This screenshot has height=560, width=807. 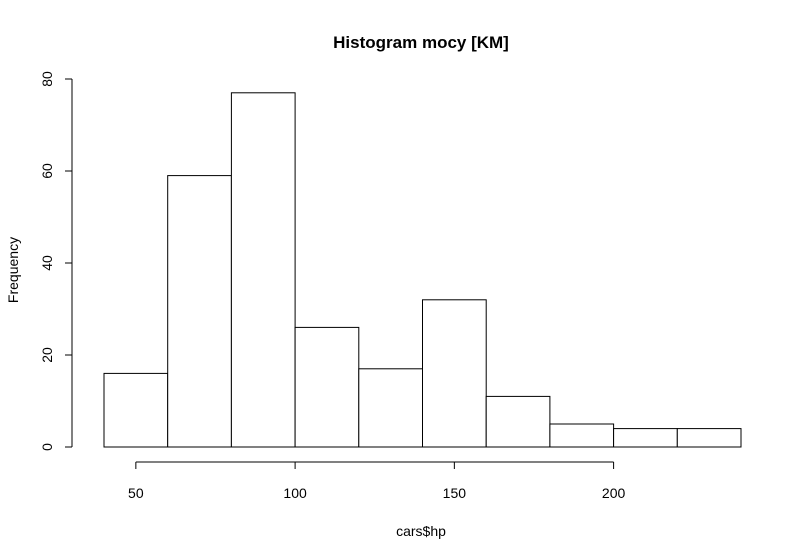 I want to click on y-axis-label: Frequency, so click(x=13, y=270).